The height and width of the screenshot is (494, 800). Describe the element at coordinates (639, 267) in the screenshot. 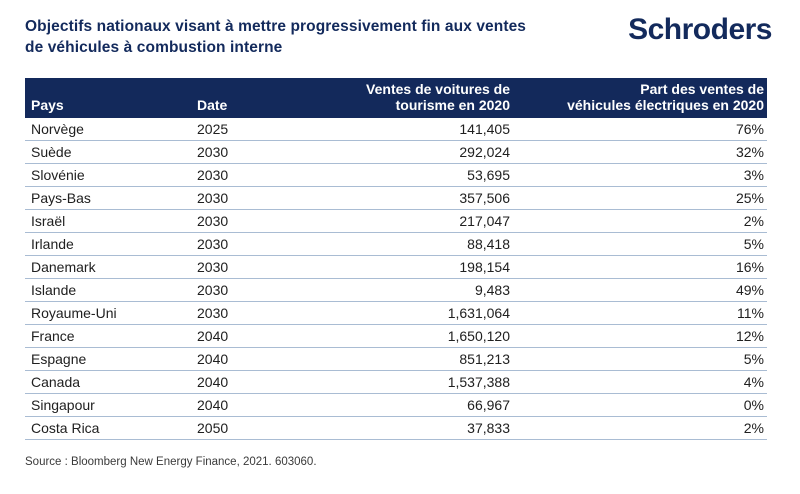

I see `ev-share-cell: 16%` at that location.